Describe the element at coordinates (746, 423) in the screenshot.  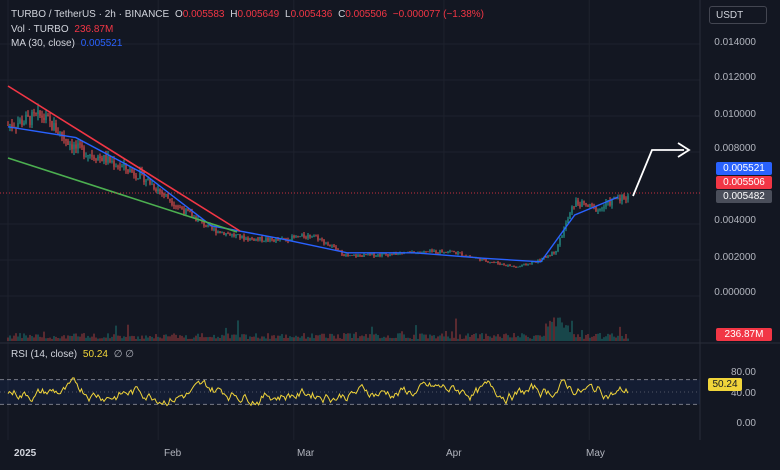
I see `rsi-axis-label: 0.00` at that location.